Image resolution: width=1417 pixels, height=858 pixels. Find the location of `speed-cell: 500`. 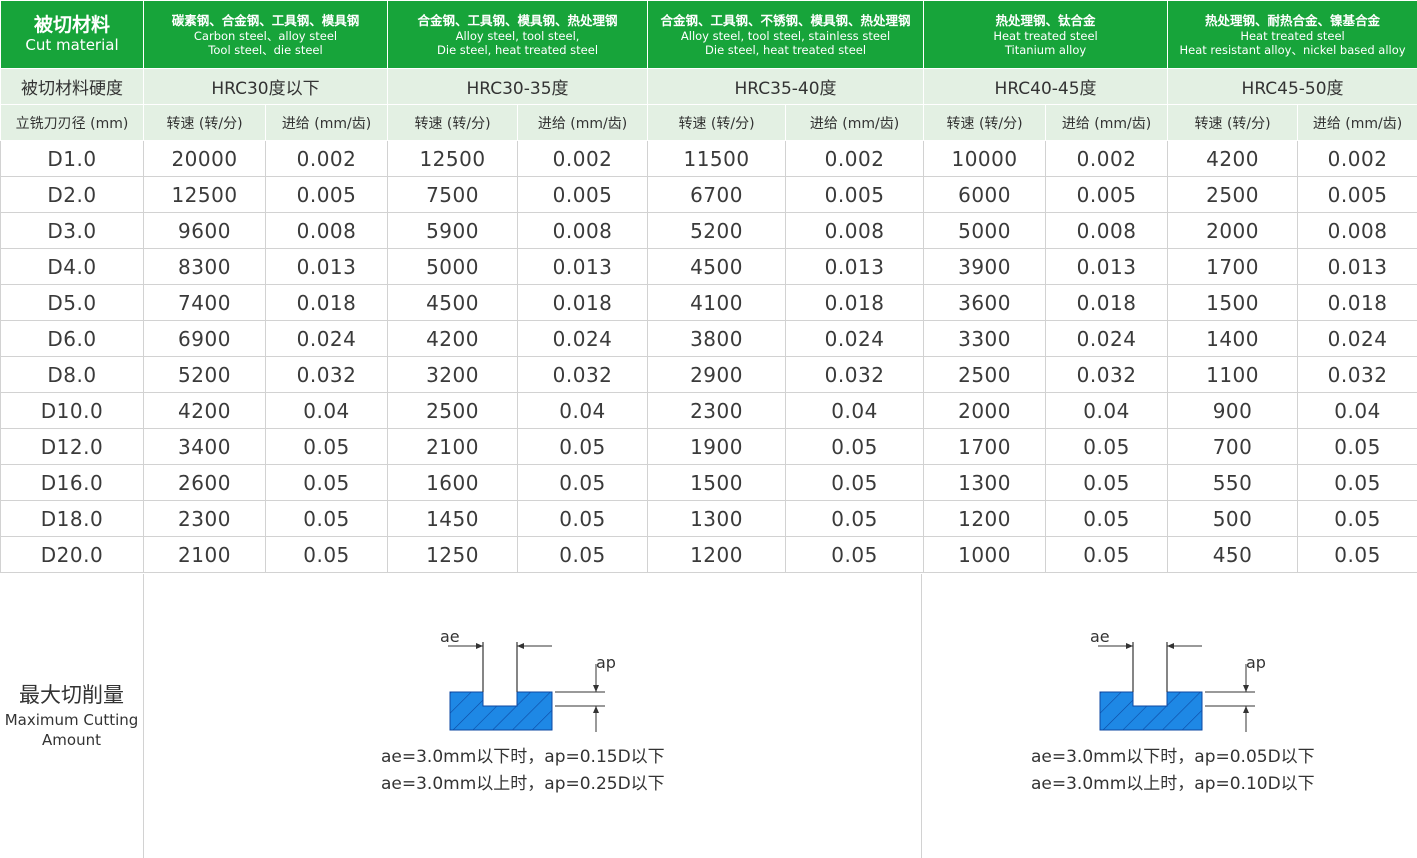

speed-cell: 500 is located at coordinates (1233, 518).